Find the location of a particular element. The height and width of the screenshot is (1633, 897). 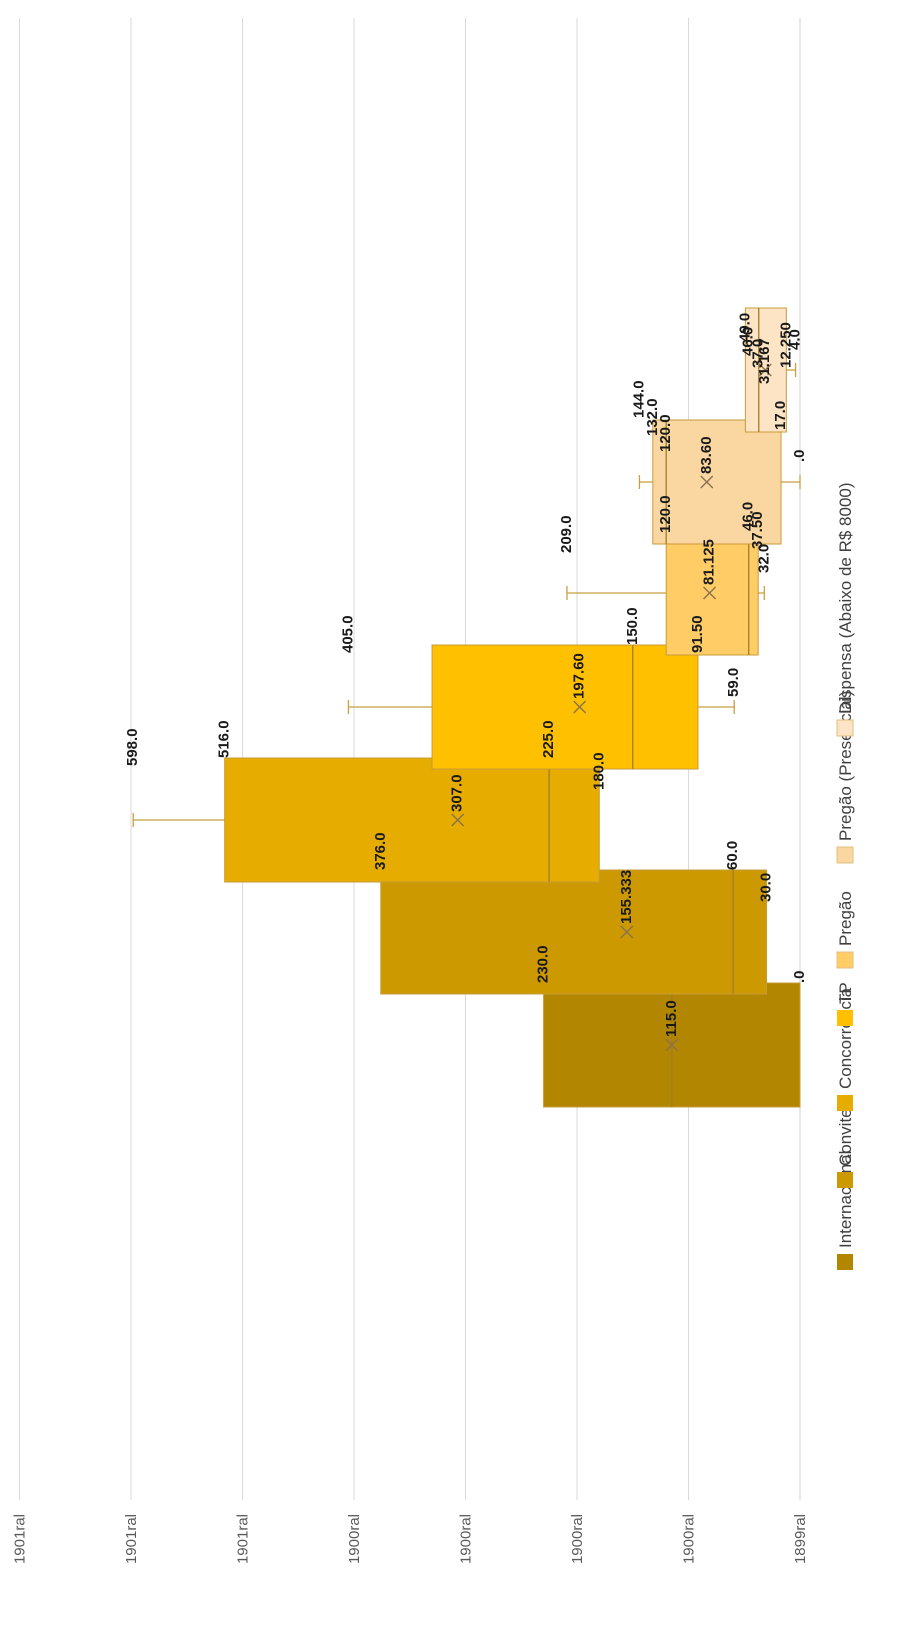

data-label: 150.0 is located at coordinates (632, 626).